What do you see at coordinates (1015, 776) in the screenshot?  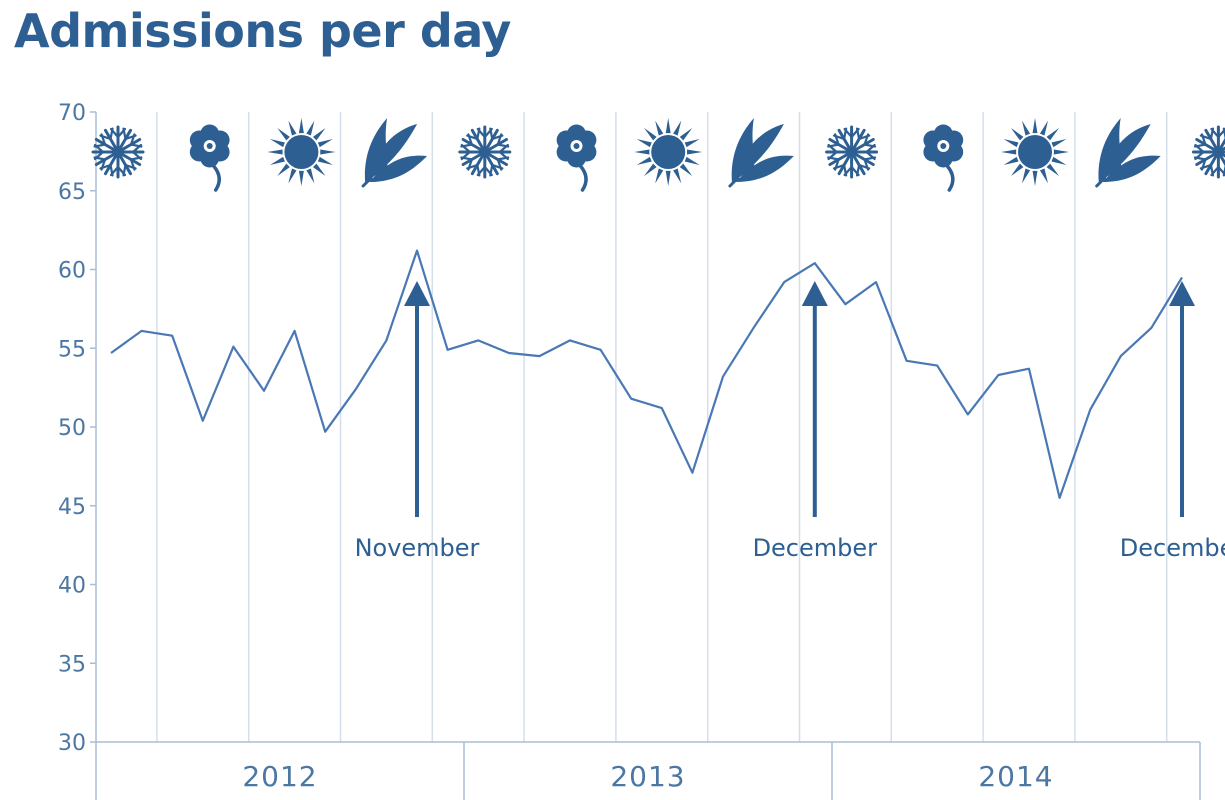 I see `year-label: 2014` at bounding box center [1015, 776].